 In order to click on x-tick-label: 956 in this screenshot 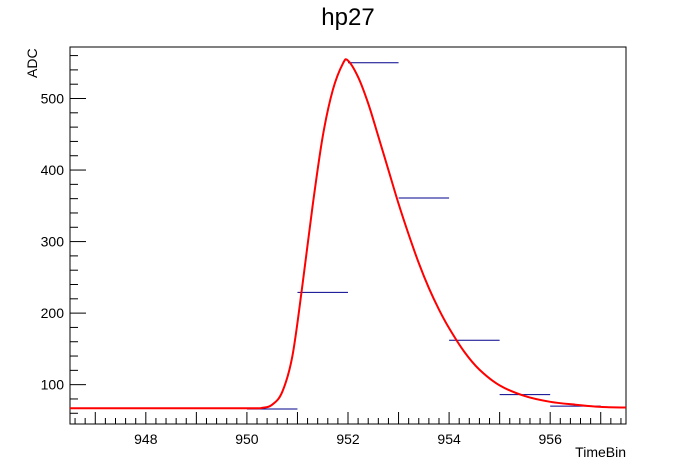, I will do `click(551, 439)`.